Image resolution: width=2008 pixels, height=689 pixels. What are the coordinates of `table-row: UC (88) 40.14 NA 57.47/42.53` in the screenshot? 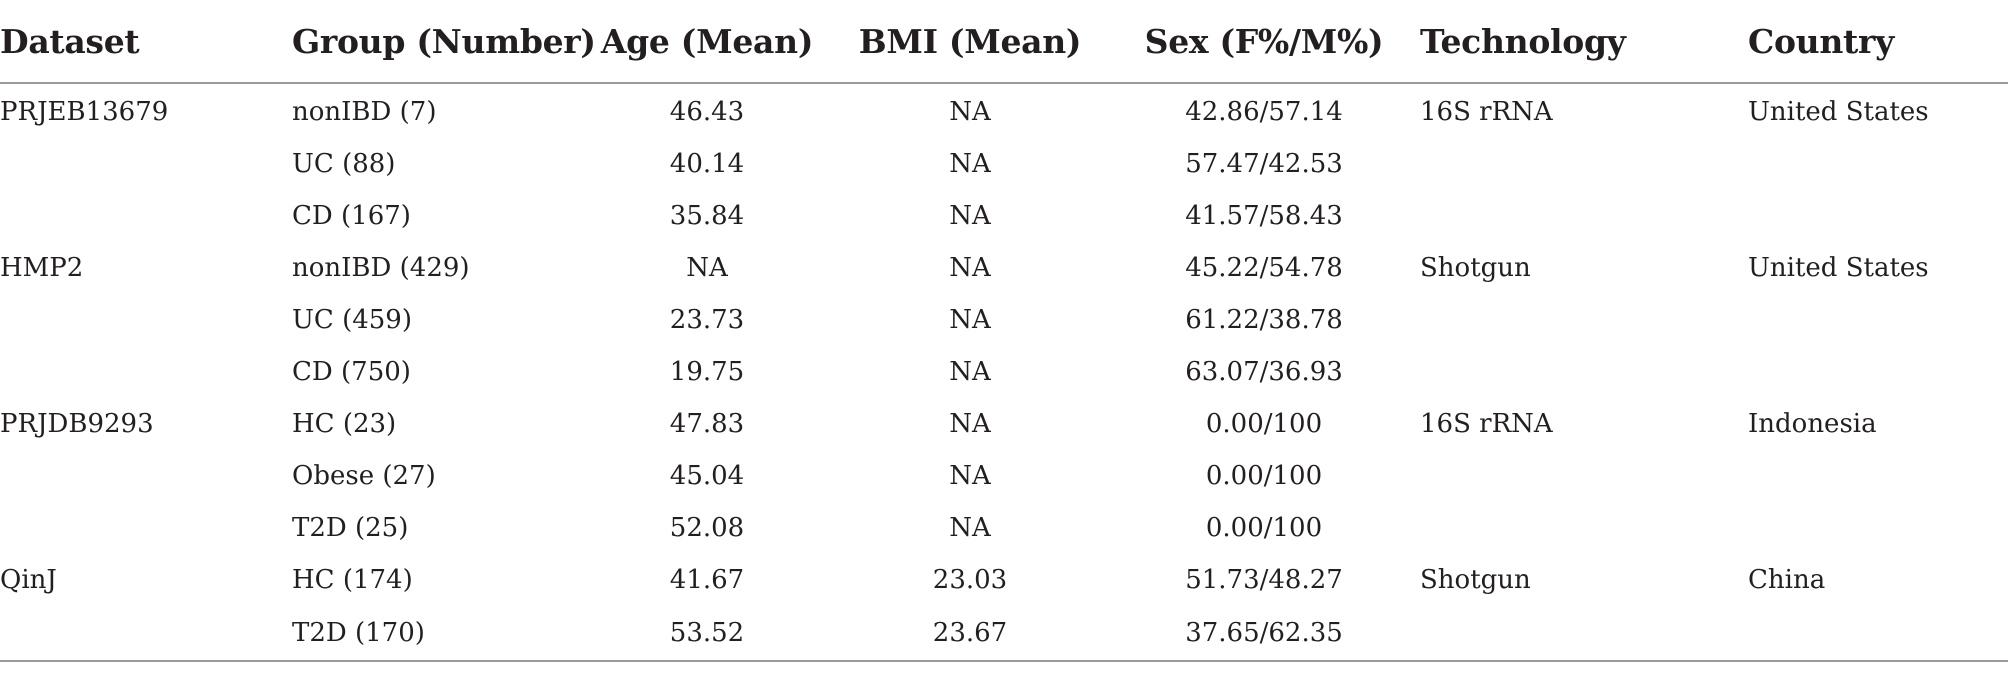 It's located at (1004, 164).